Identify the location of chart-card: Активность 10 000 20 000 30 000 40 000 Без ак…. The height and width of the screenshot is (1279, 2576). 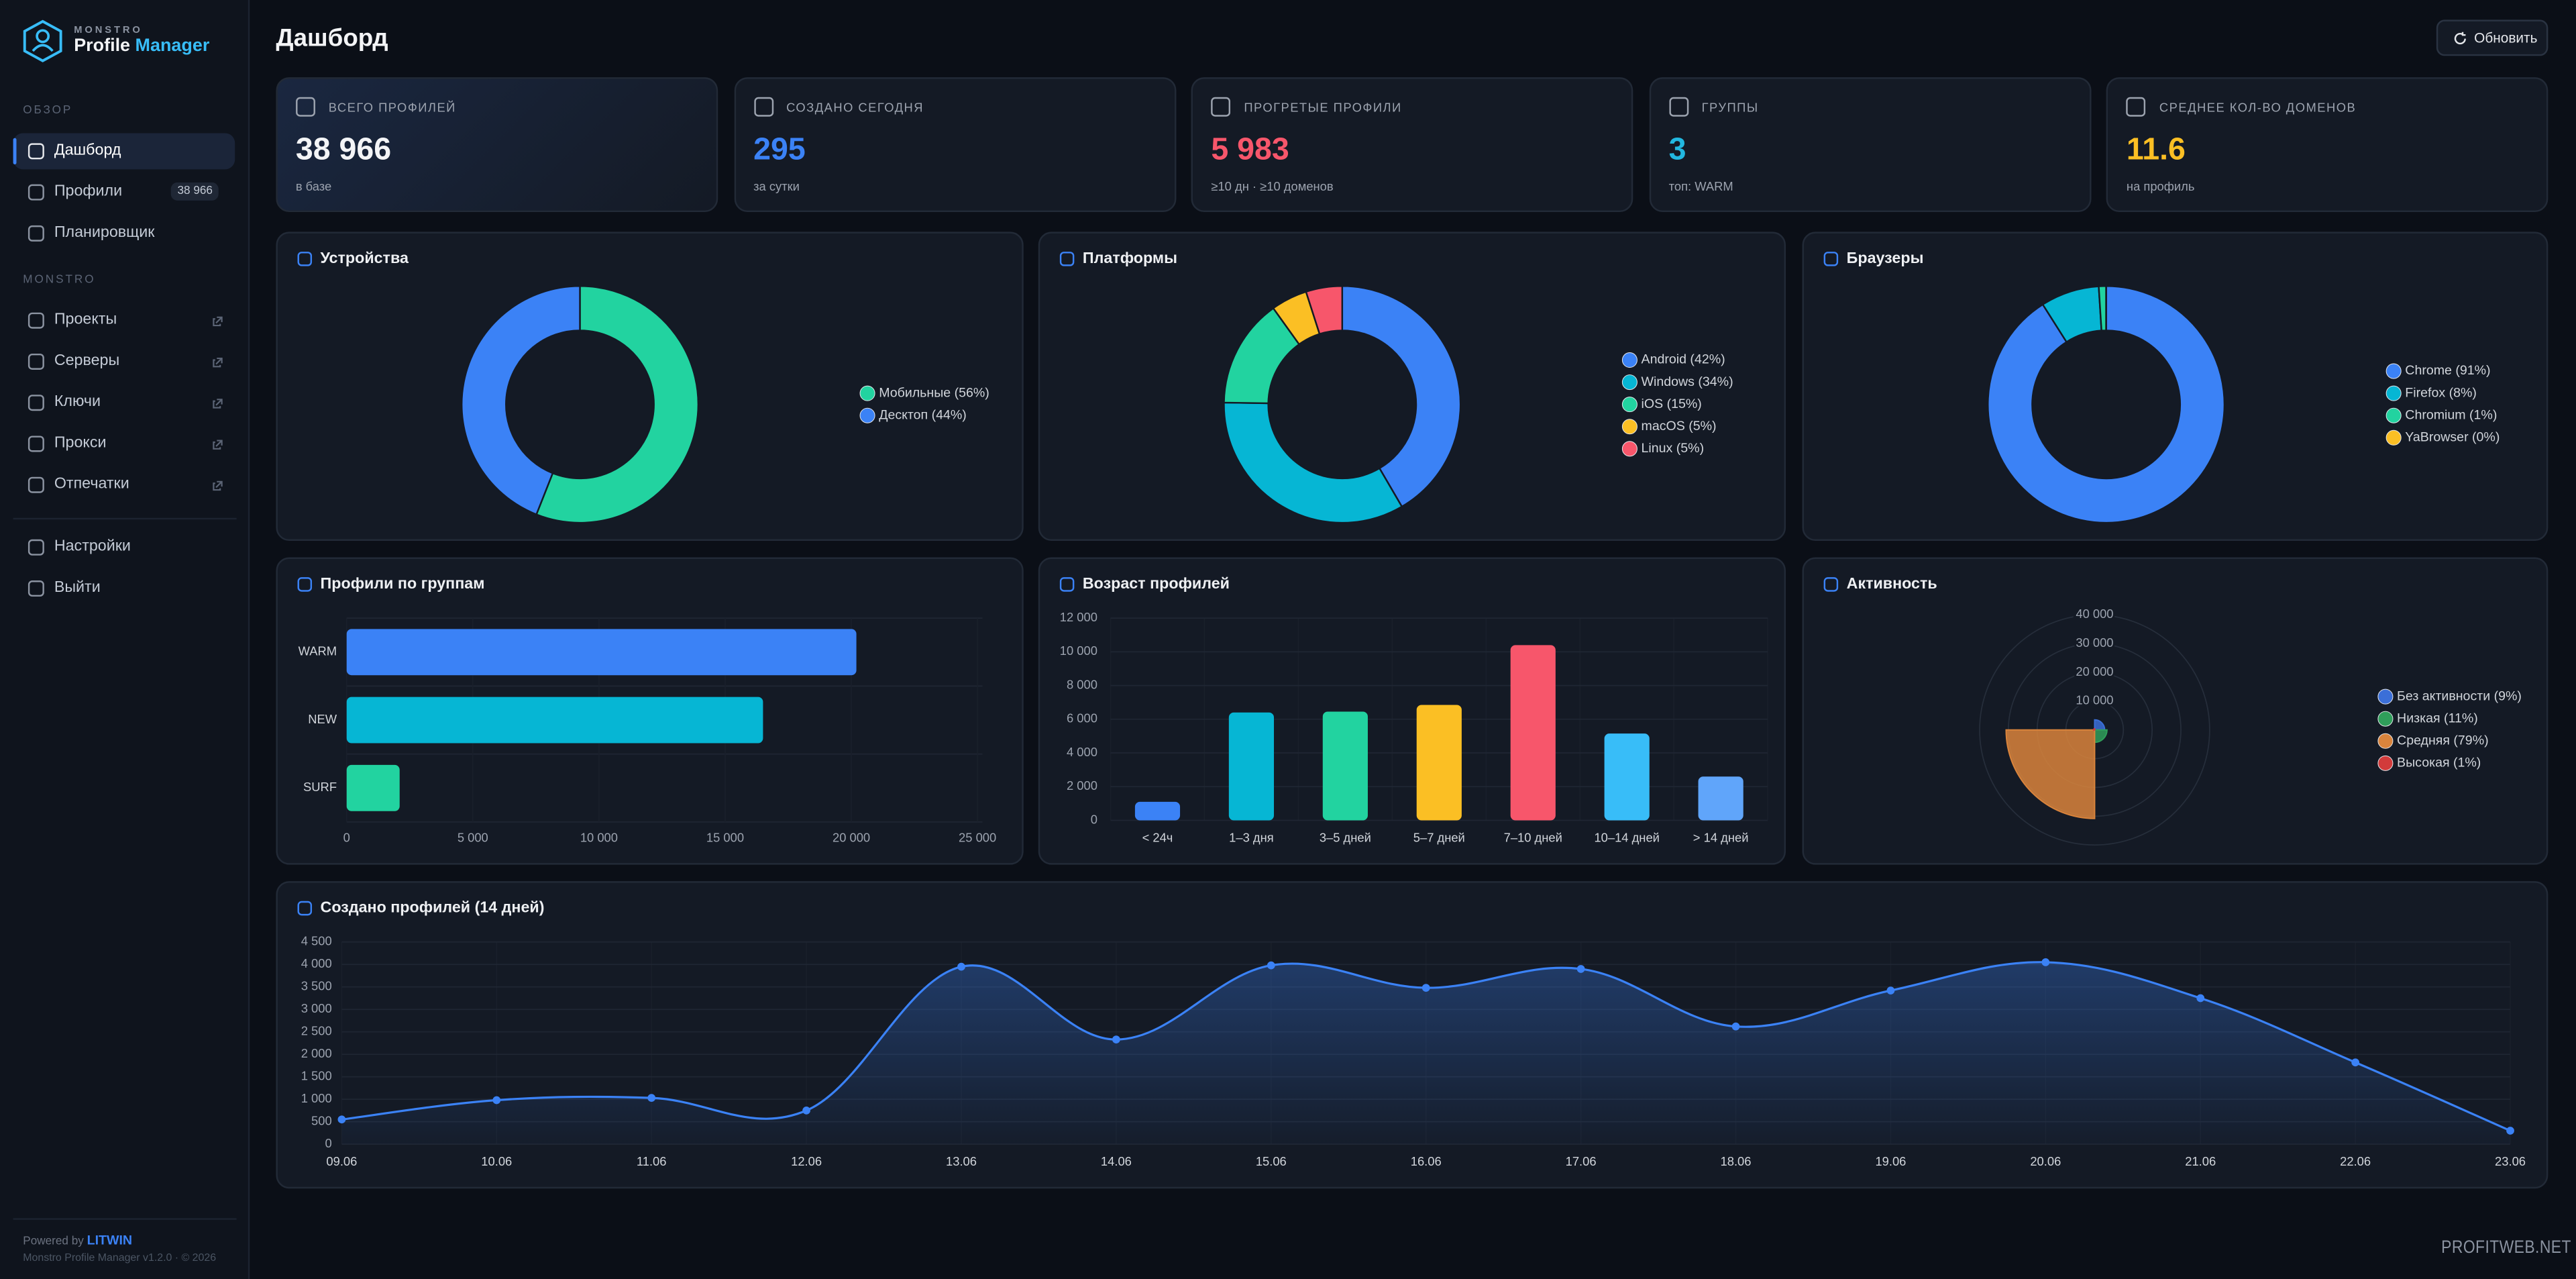
(2175, 711).